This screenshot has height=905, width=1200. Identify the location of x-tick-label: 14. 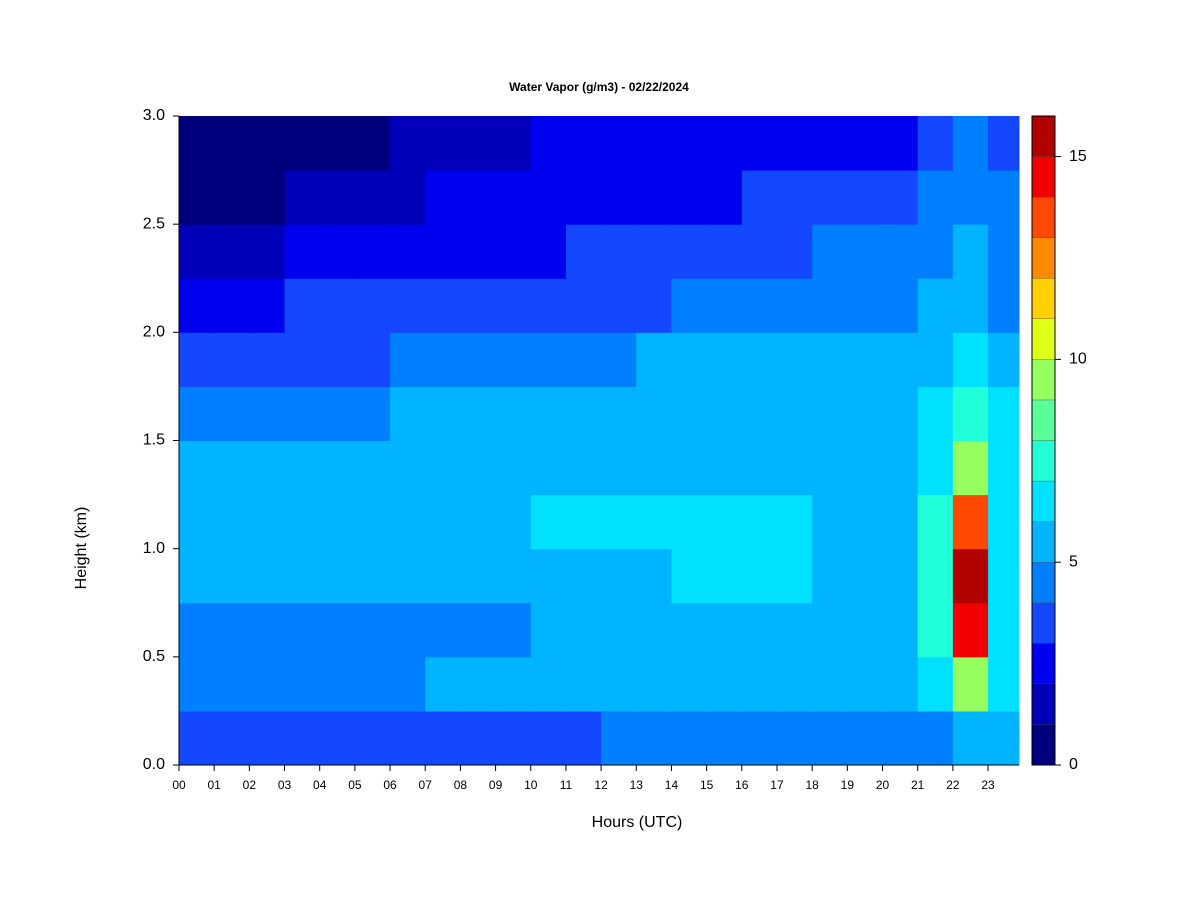
(672, 785).